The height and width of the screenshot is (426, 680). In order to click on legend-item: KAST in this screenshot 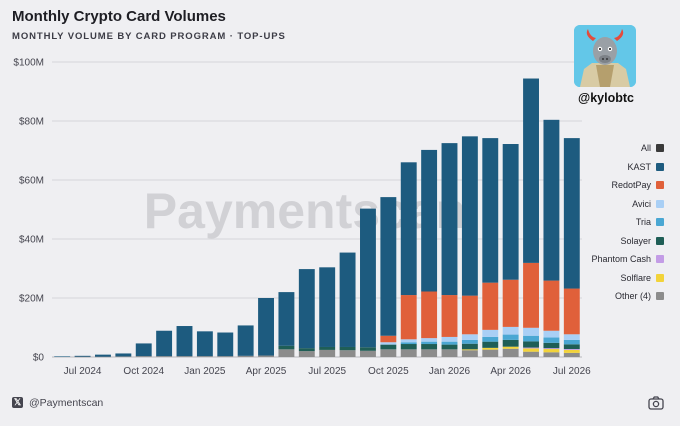, I will do `click(645, 167)`.